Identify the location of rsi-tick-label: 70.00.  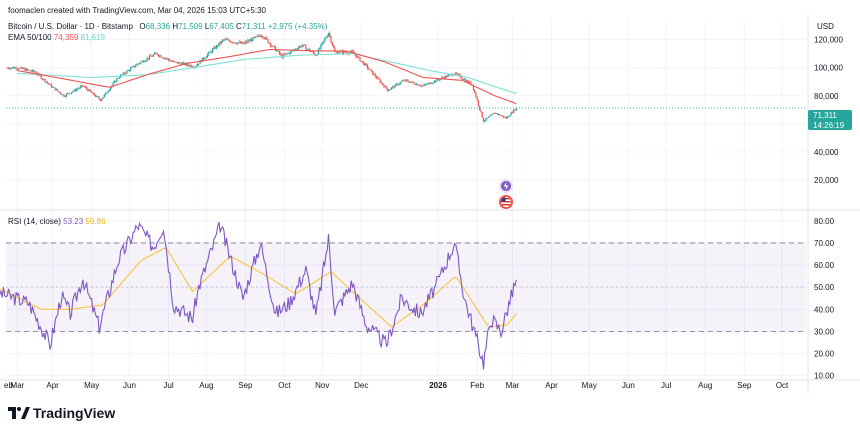
(824, 243).